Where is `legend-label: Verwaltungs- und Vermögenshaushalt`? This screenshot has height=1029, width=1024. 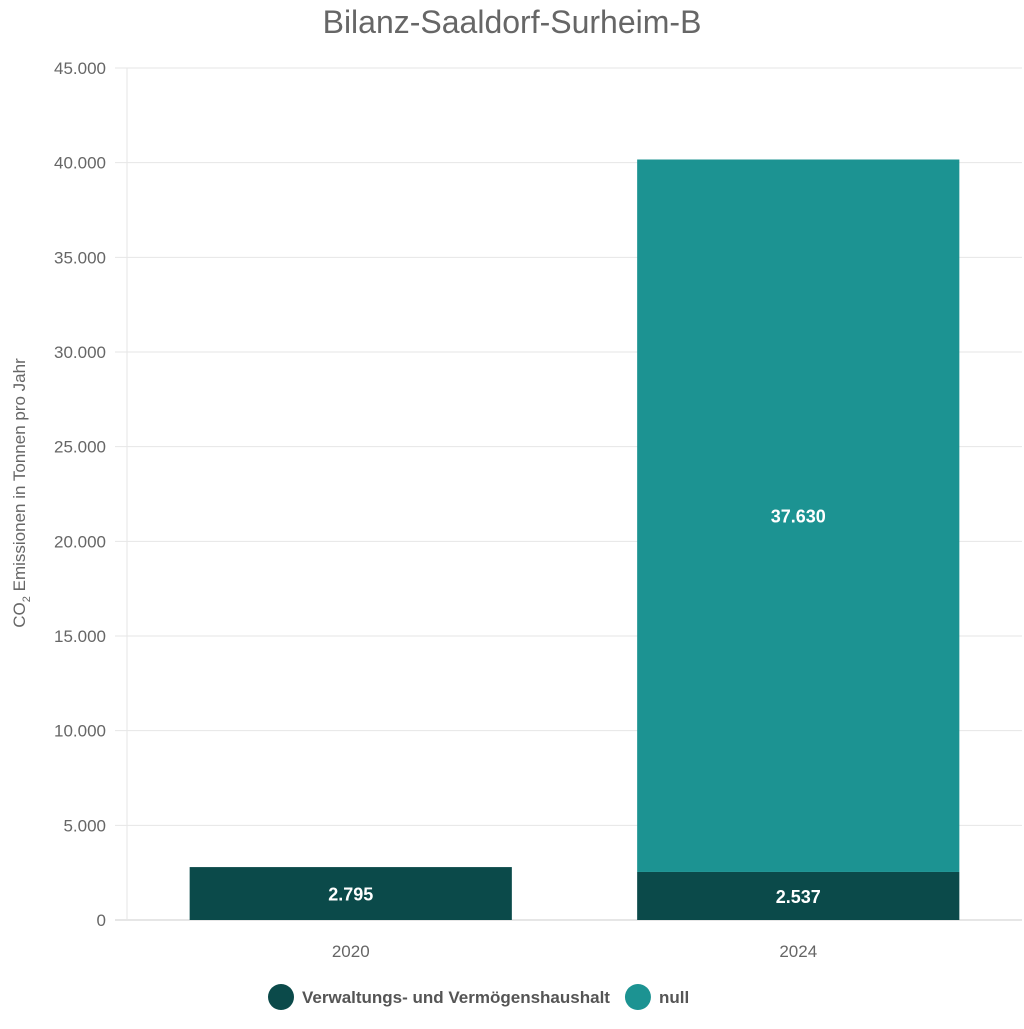 legend-label: Verwaltungs- und Vermögenshaushalt is located at coordinates (456, 997).